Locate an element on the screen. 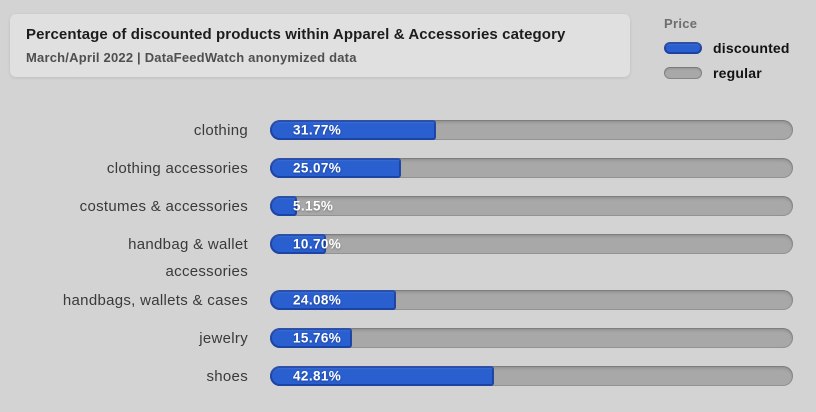 The height and width of the screenshot is (412, 816). discounted-swatch-icon is located at coordinates (683, 48).